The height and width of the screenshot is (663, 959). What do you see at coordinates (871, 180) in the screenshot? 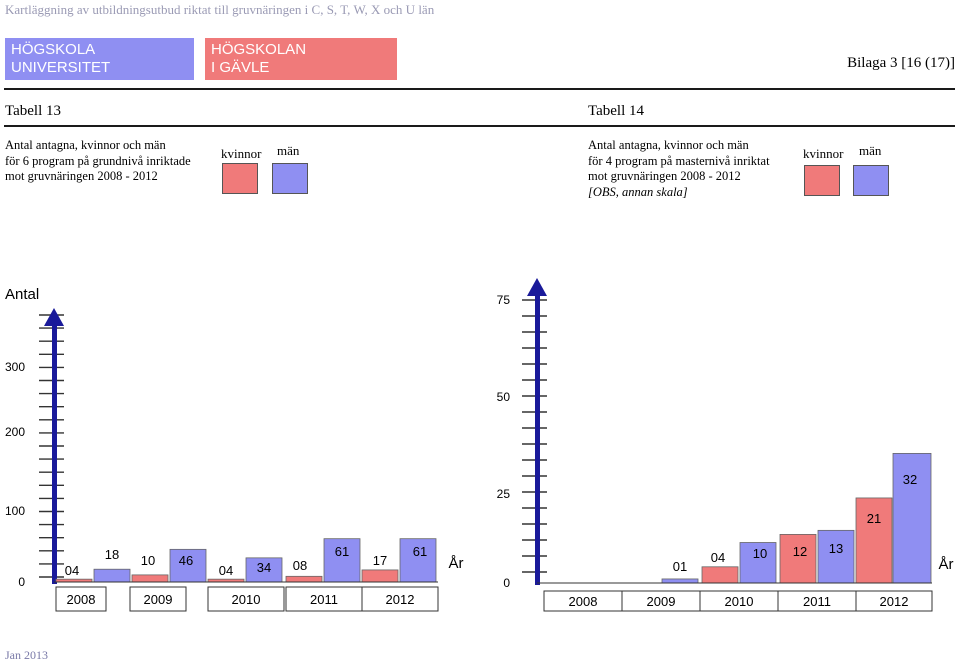
I see `right-legend-man-swatch` at bounding box center [871, 180].